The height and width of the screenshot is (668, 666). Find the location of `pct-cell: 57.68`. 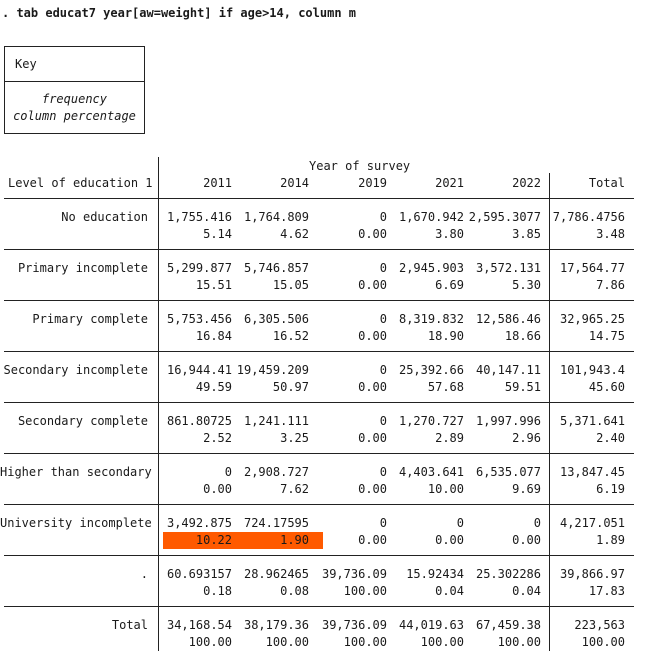

pct-cell: 57.68 is located at coordinates (445, 387).